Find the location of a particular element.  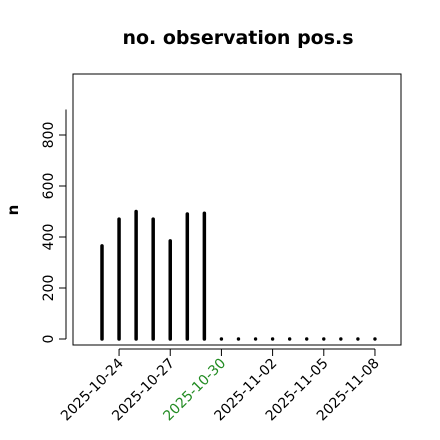

y-tick-label: 200 is located at coordinates (49, 288).